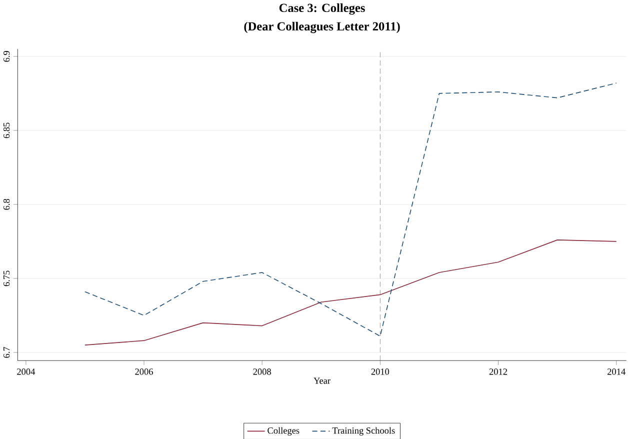 The width and height of the screenshot is (629, 439). Describe the element at coordinates (322, 27) in the screenshot. I see `chart-subtitle: (Dear Colleagues Letter 2011)` at that location.